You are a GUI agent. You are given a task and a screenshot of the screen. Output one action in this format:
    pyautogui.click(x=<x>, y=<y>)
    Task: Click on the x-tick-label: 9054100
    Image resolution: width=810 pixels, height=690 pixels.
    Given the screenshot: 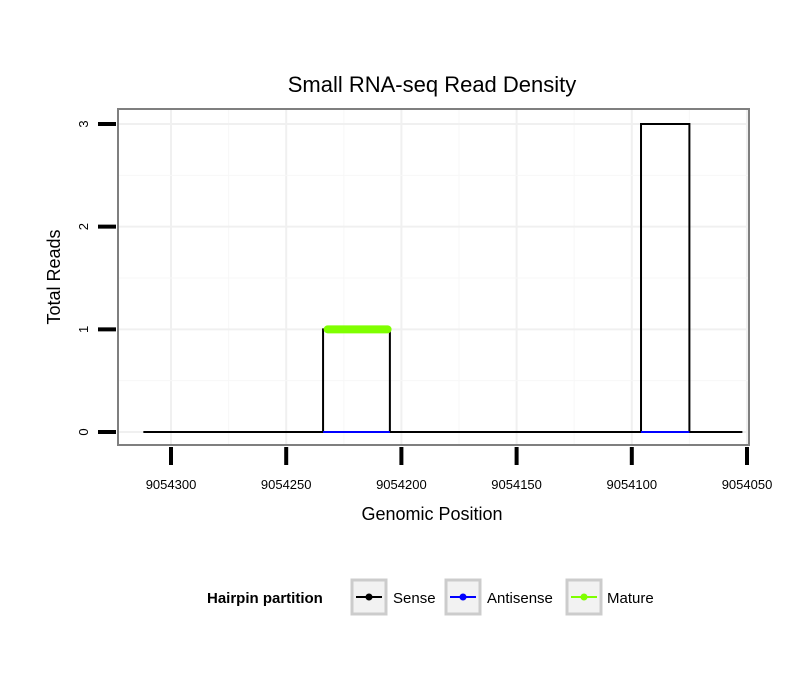 What is the action you would take?
    pyautogui.click(x=631, y=484)
    